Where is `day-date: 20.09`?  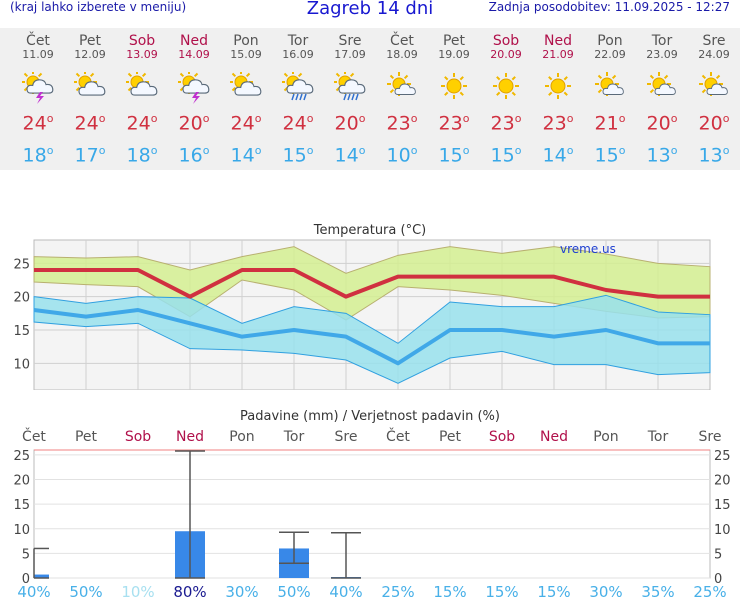 day-date: 20.09 is located at coordinates (506, 54).